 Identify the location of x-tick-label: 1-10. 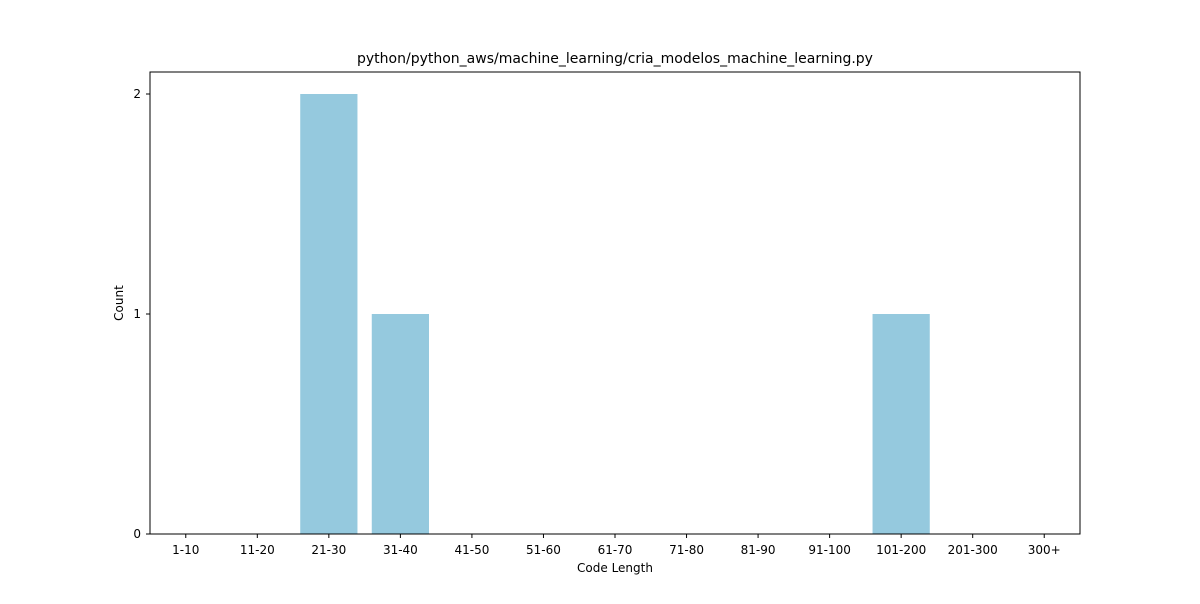
(185, 550).